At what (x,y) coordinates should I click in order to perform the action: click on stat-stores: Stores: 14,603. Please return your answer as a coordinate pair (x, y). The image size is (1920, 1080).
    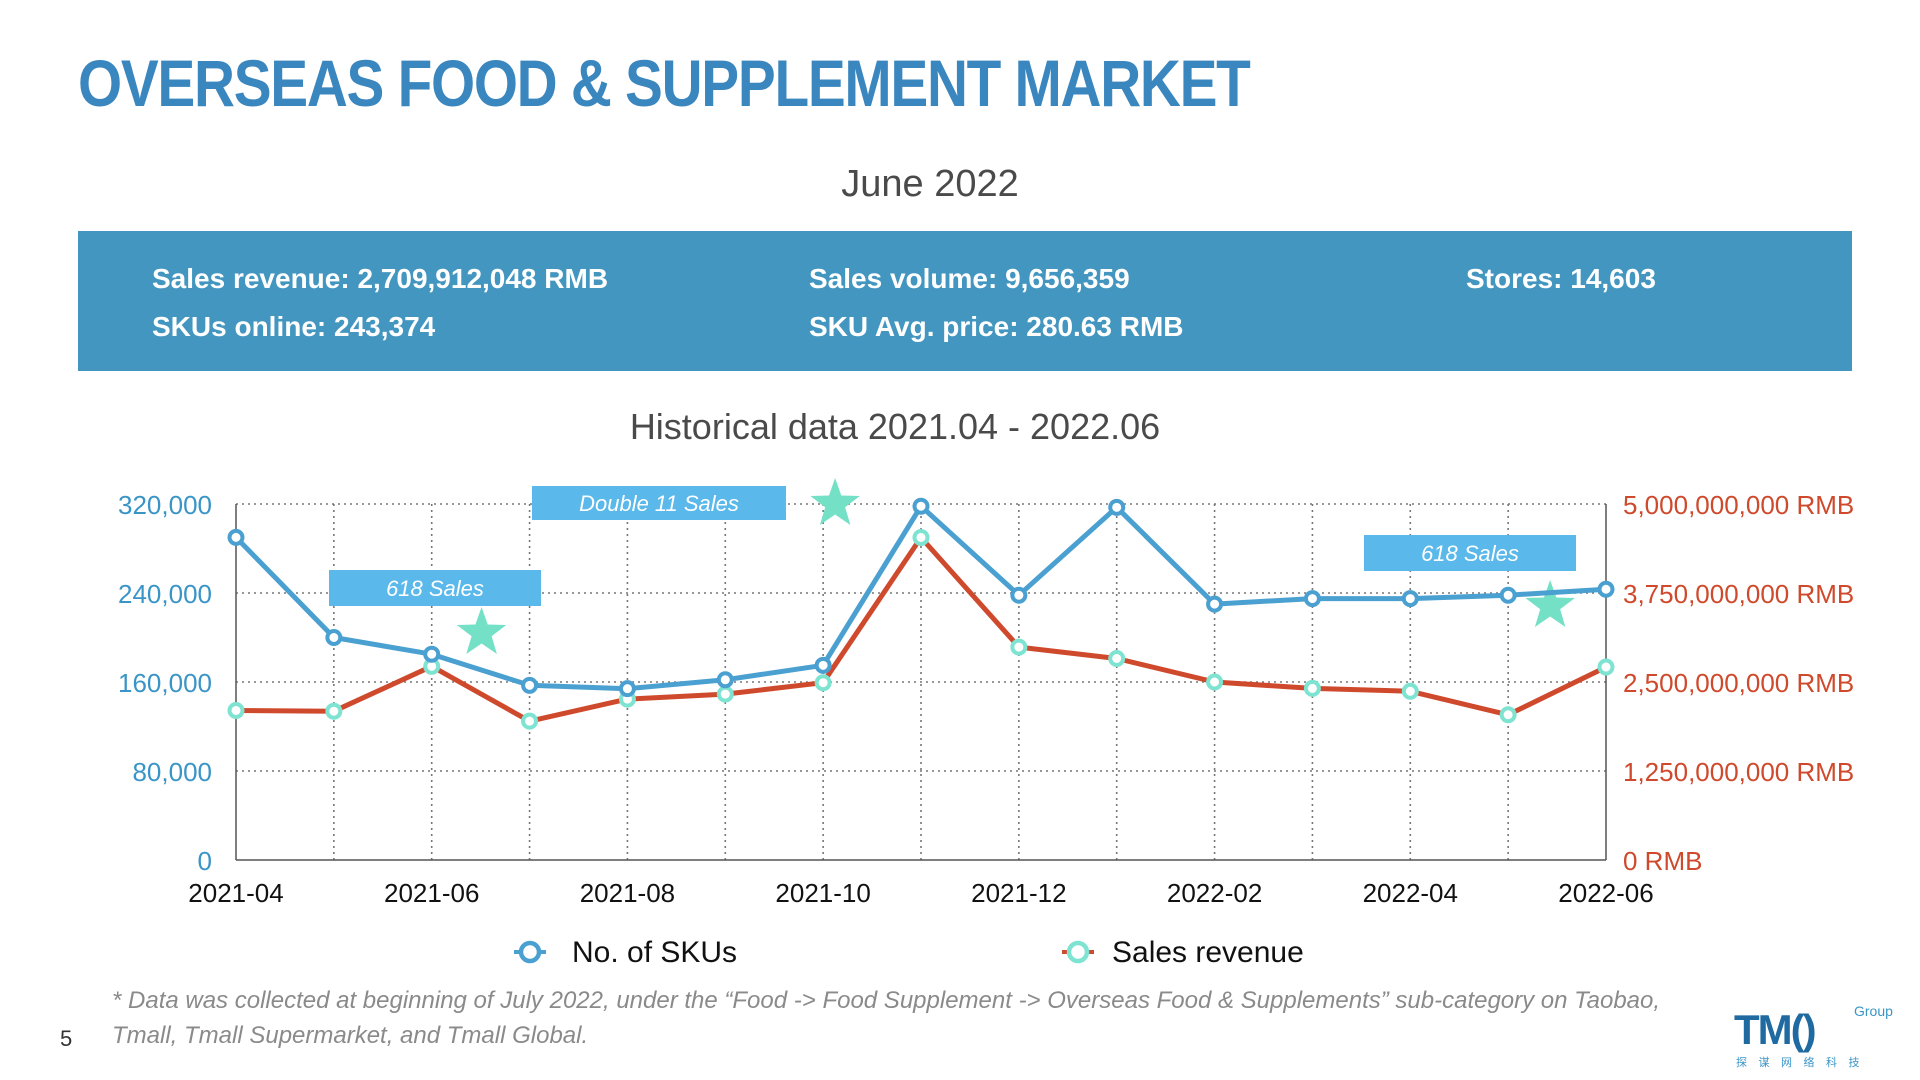
    Looking at the image, I should click on (1561, 278).